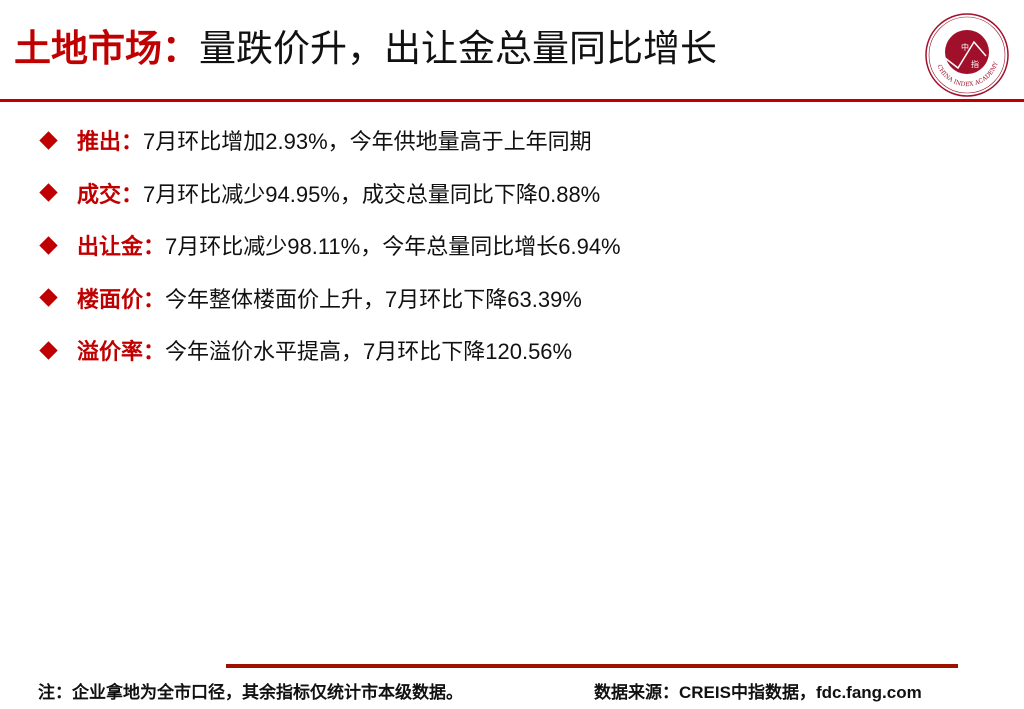 The height and width of the screenshot is (709, 1024). I want to click on item-key: 成交：, so click(110, 194).